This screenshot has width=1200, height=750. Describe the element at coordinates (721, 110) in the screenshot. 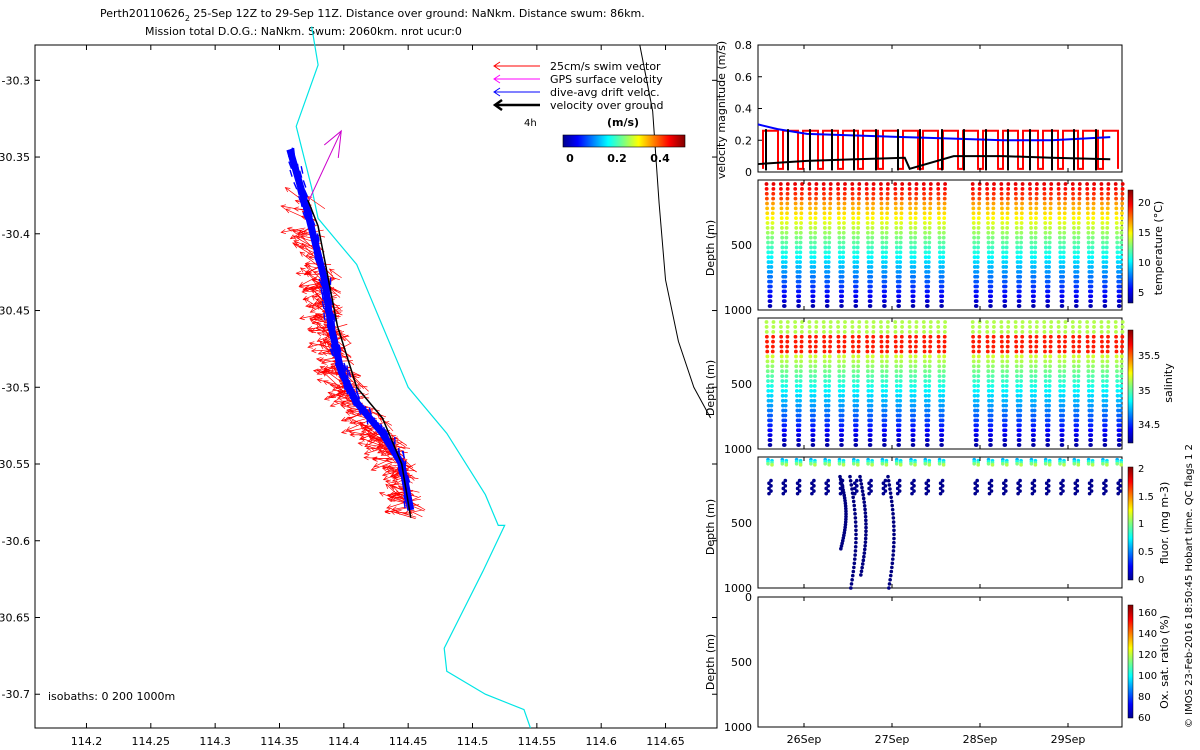

I see `velocity-ylabel: velocity magnitude (m/s)` at that location.